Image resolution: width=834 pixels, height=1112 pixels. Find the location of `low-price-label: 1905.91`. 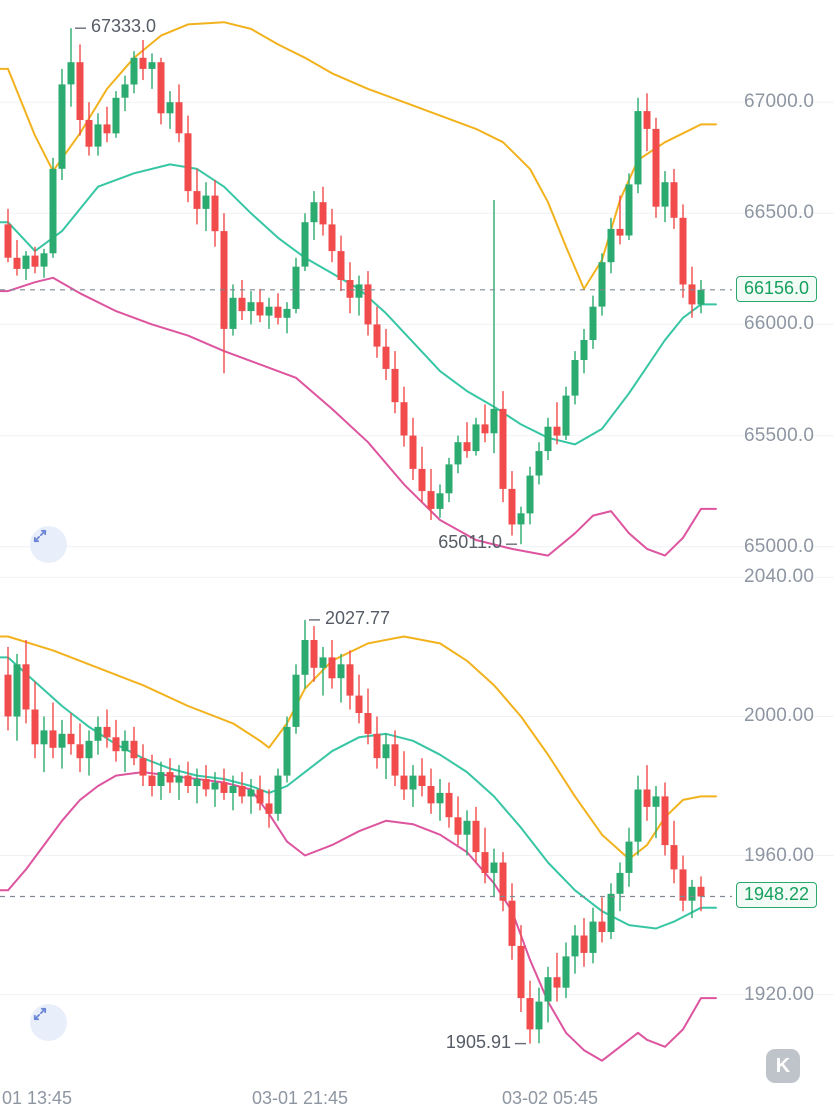

low-price-label: 1905.91 is located at coordinates (478, 1041).